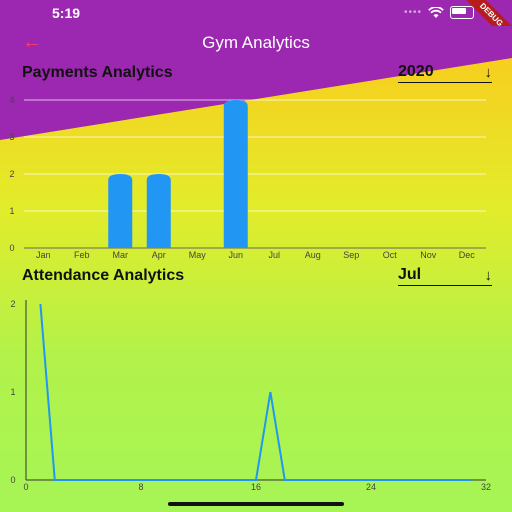  Describe the element at coordinates (371, 487) in the screenshot. I see `x-tick-label: 24` at that location.